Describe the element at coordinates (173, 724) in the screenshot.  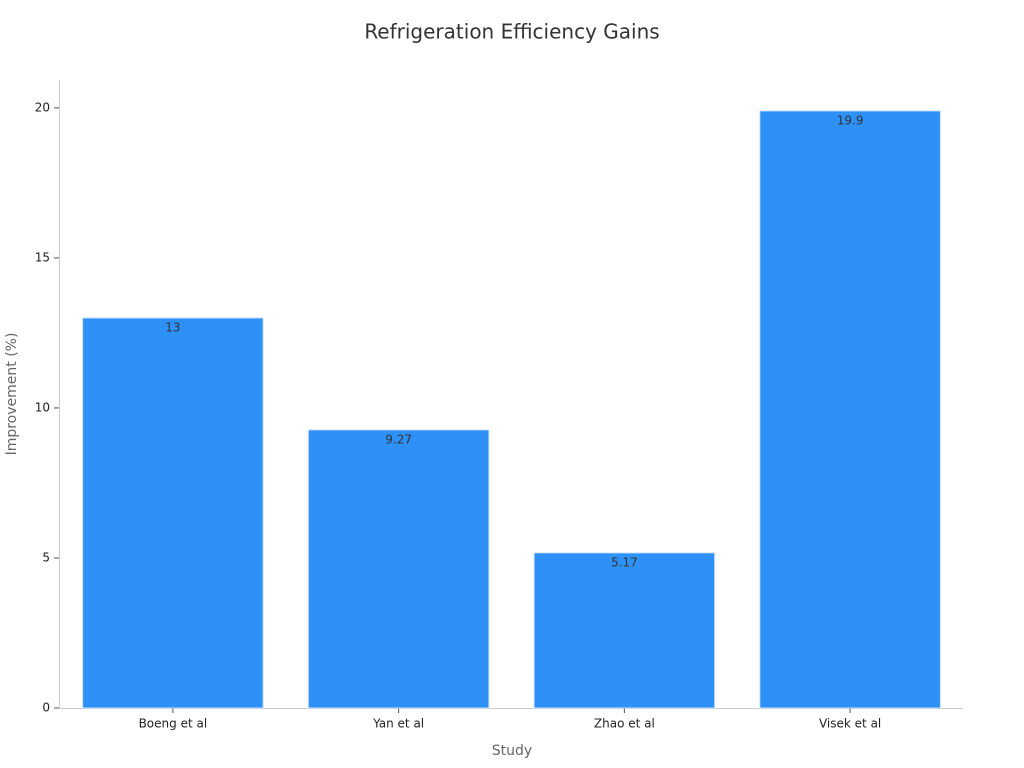
I see `x-tick-label: Boeng et al` at that location.